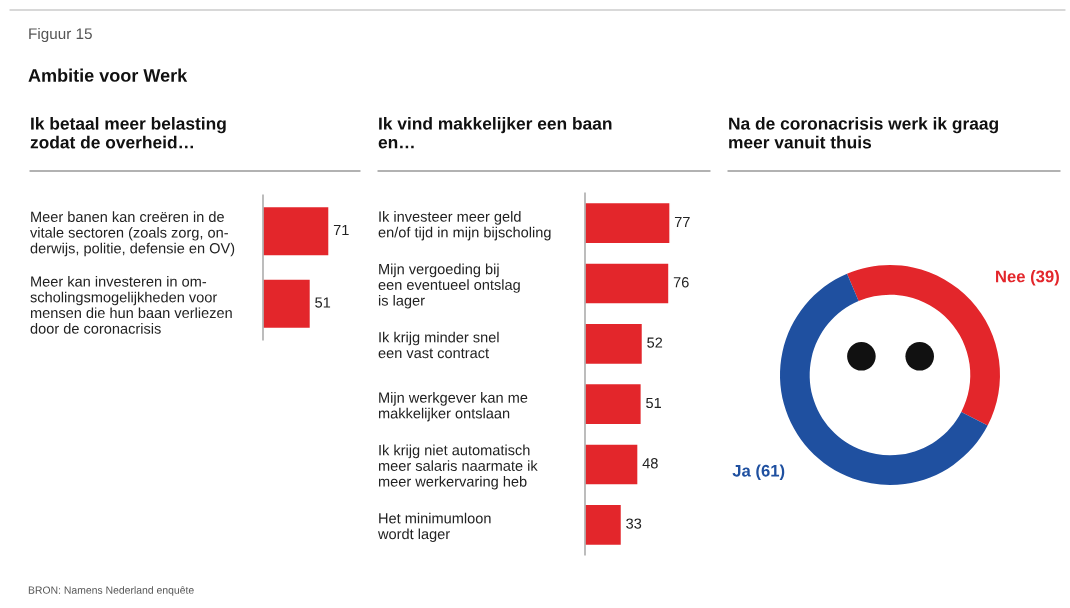  What do you see at coordinates (634, 523) in the screenshot?
I see `data-label: 33` at bounding box center [634, 523].